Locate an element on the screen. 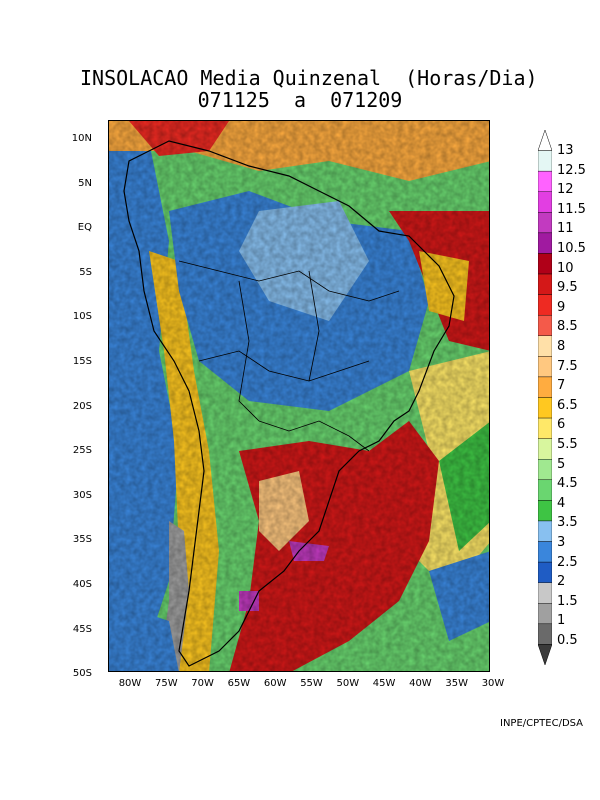 The height and width of the screenshot is (800, 600). colorbar is located at coordinates (545, 397).